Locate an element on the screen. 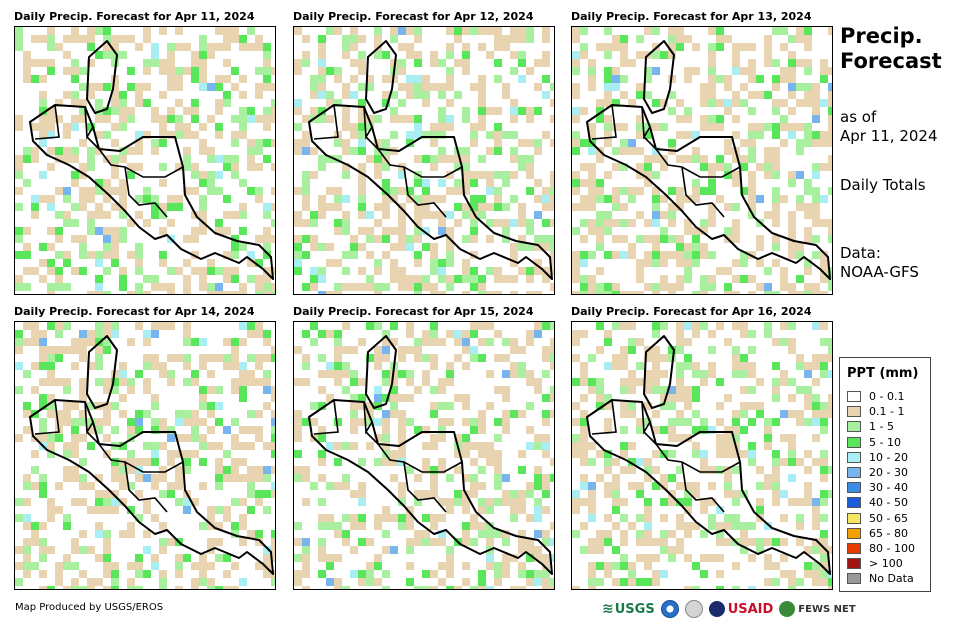  usaid-logo: USAID is located at coordinates (741, 609).